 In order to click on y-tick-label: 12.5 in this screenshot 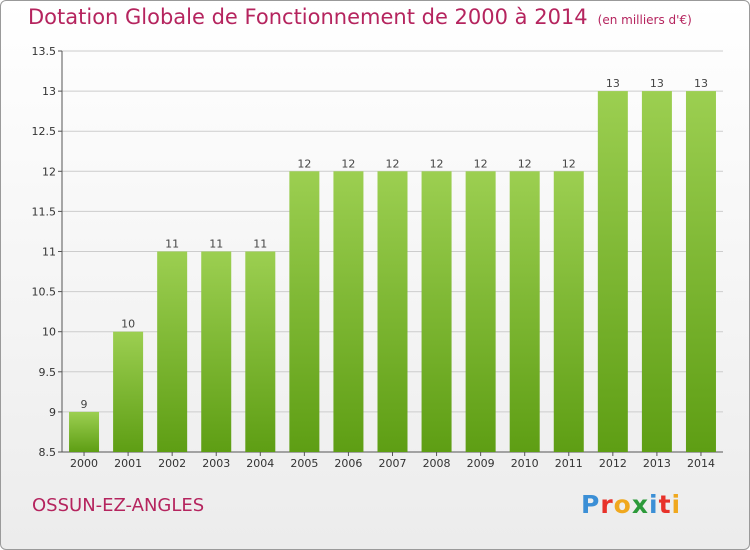, I will do `click(44, 131)`.